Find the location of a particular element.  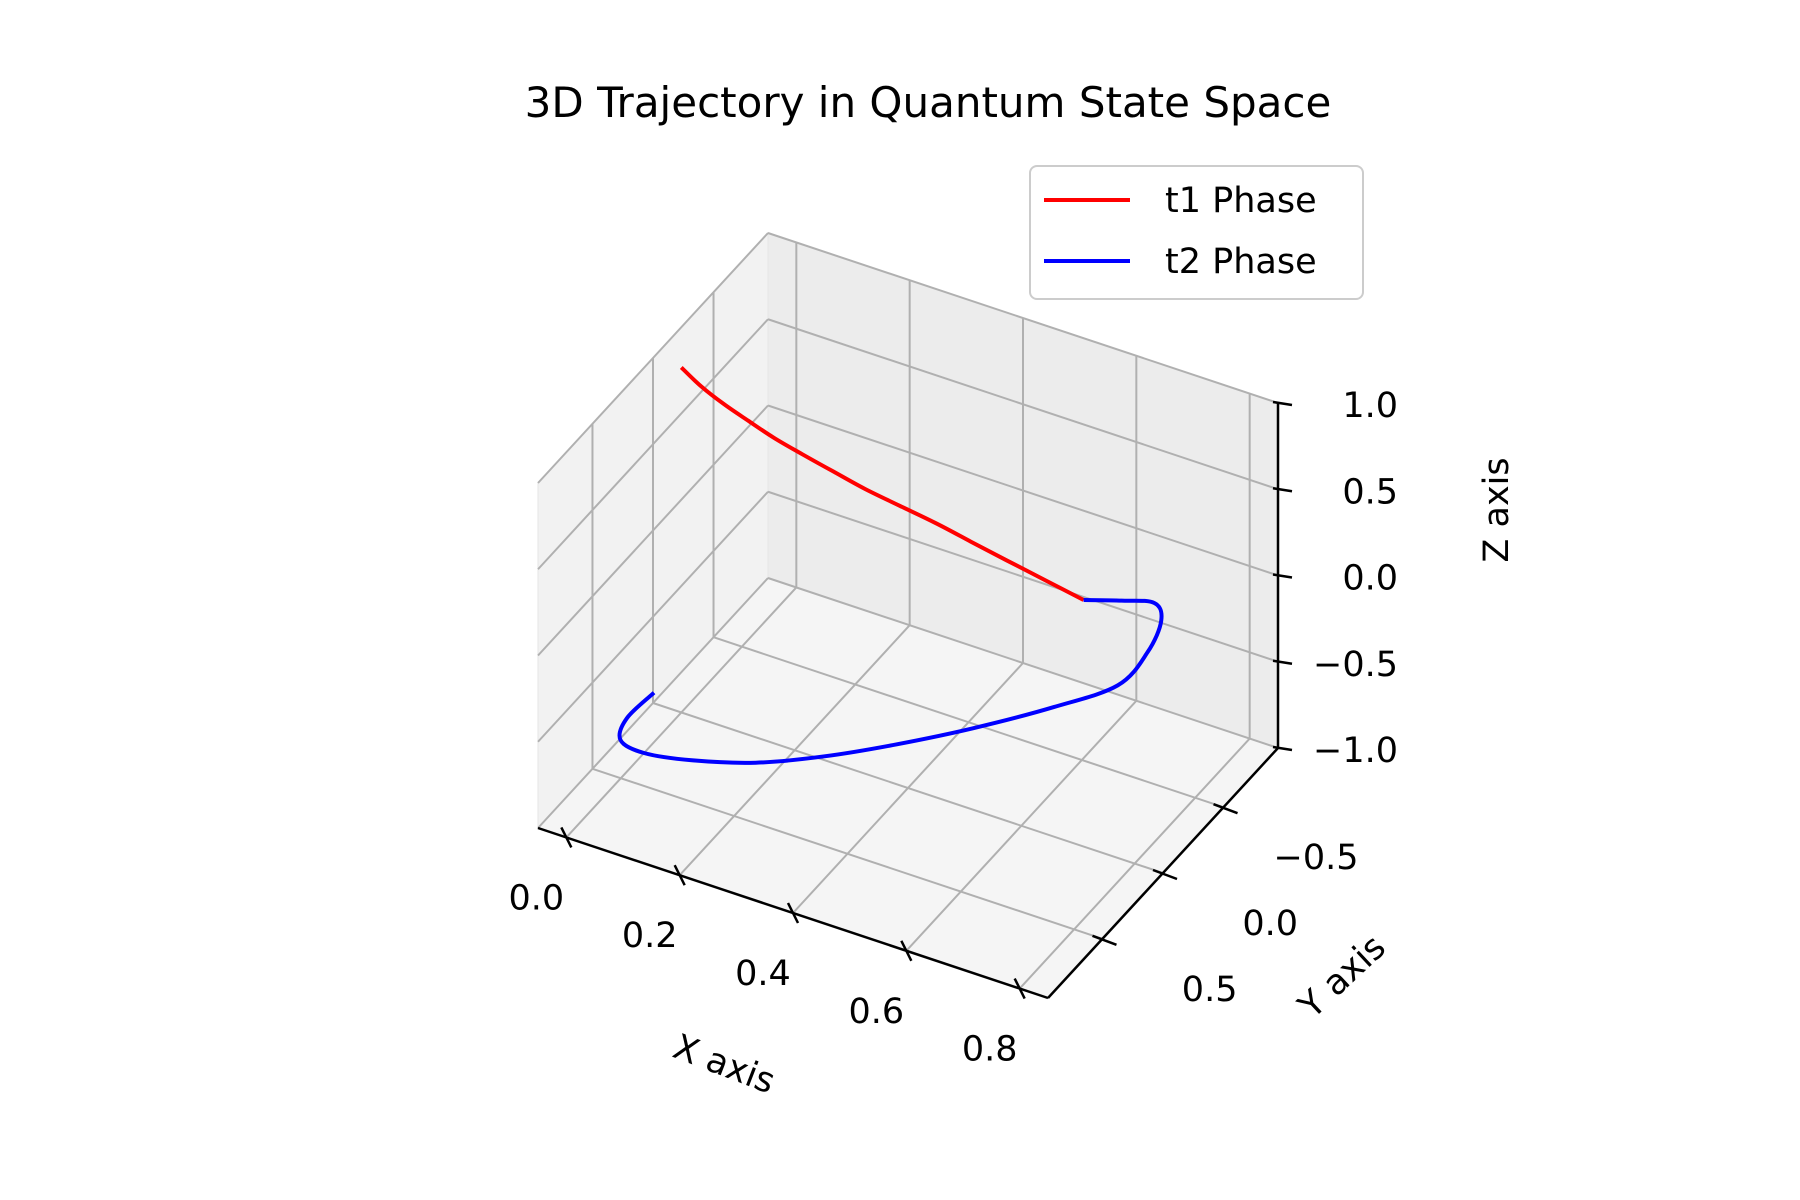

x-tick-label: 0.6 is located at coordinates (876, 1012).